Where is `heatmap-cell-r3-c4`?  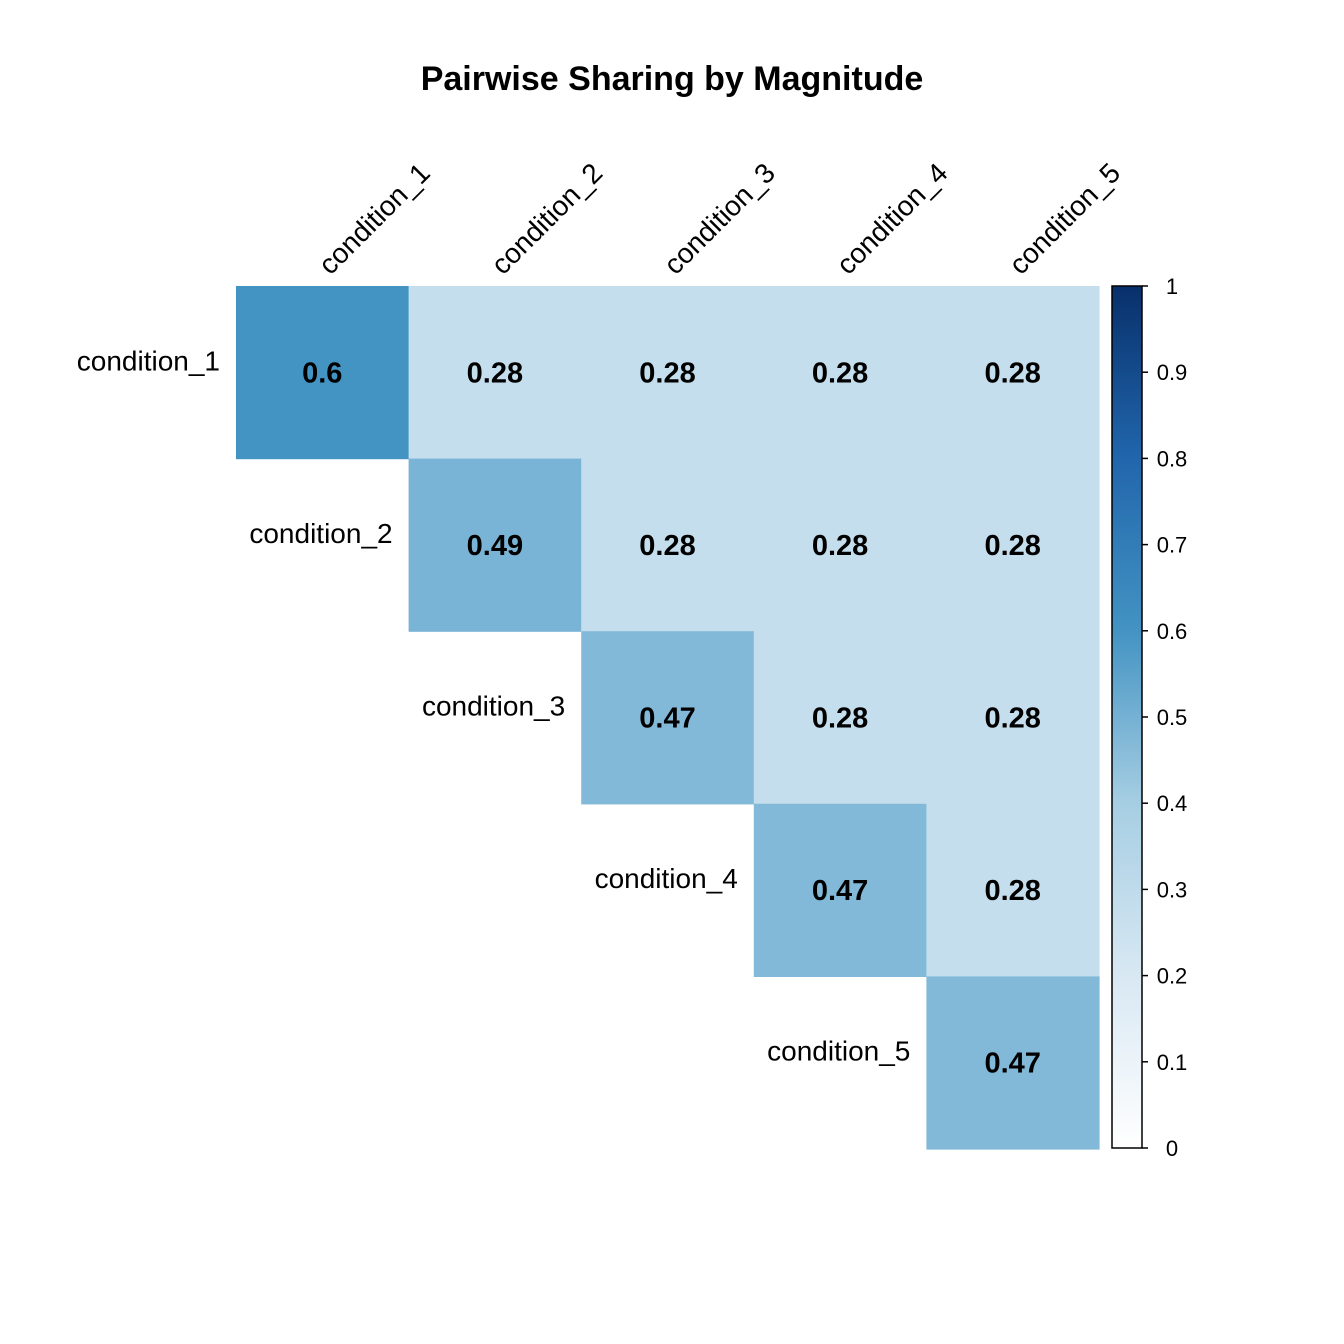
heatmap-cell-r3-c4 is located at coordinates (840, 718).